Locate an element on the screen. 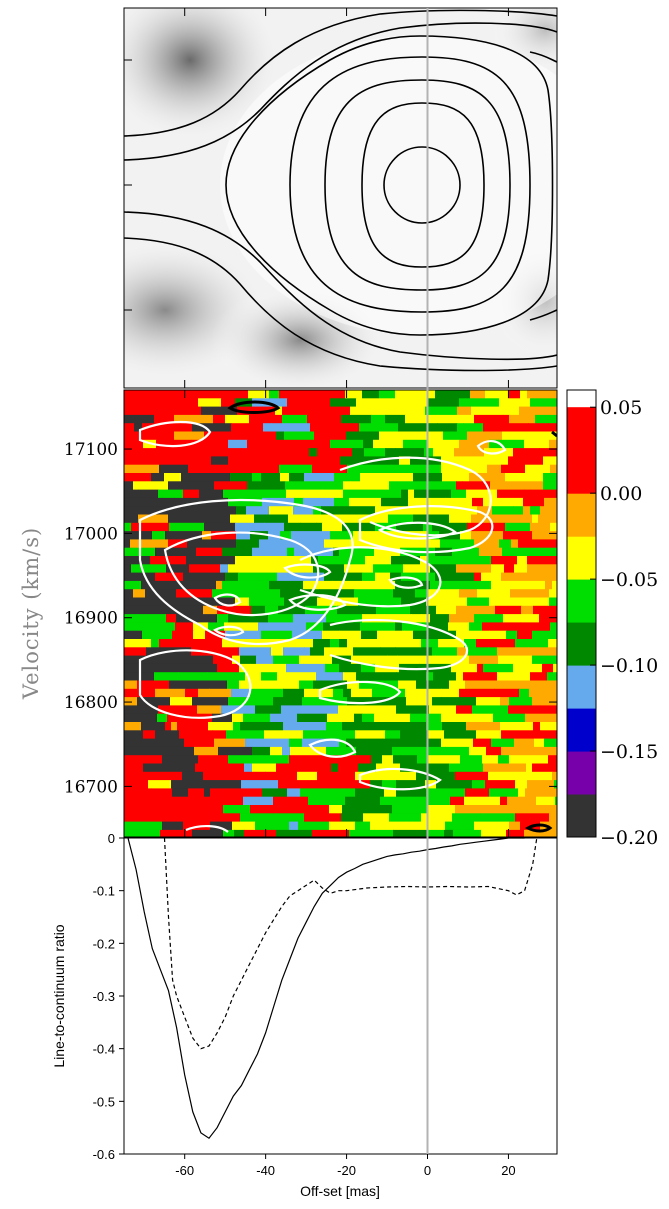 This screenshot has width=669, height=1209. offset-tick-label: -60 is located at coordinates (184, 1170).